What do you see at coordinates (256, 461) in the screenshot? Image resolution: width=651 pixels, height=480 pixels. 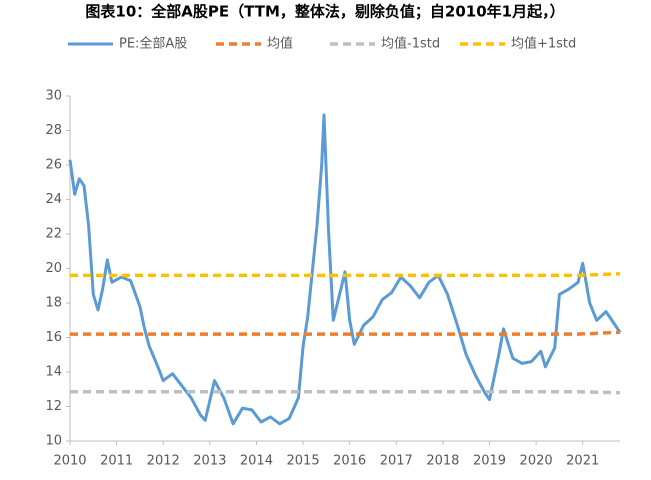 I see `x-tick-label: 2014` at bounding box center [256, 461].